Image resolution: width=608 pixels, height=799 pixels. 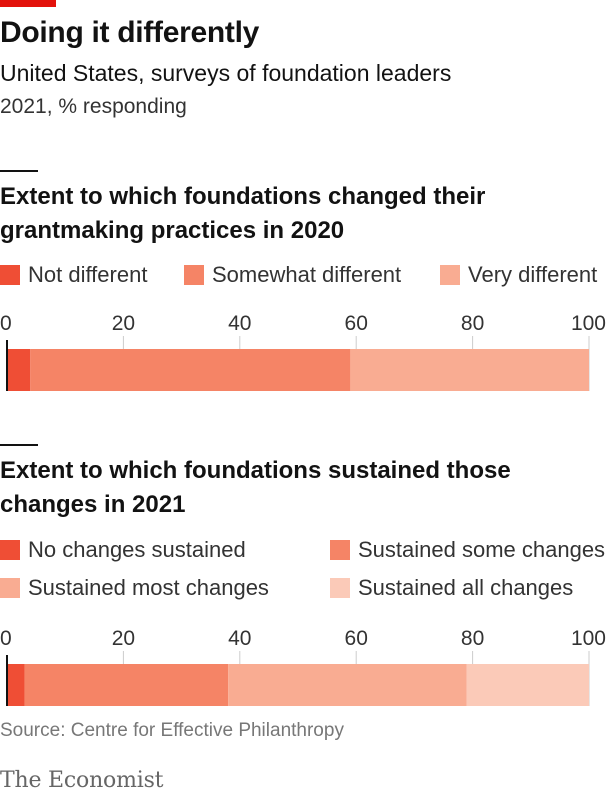 I want to click on chart2-section-rule, so click(x=19, y=445).